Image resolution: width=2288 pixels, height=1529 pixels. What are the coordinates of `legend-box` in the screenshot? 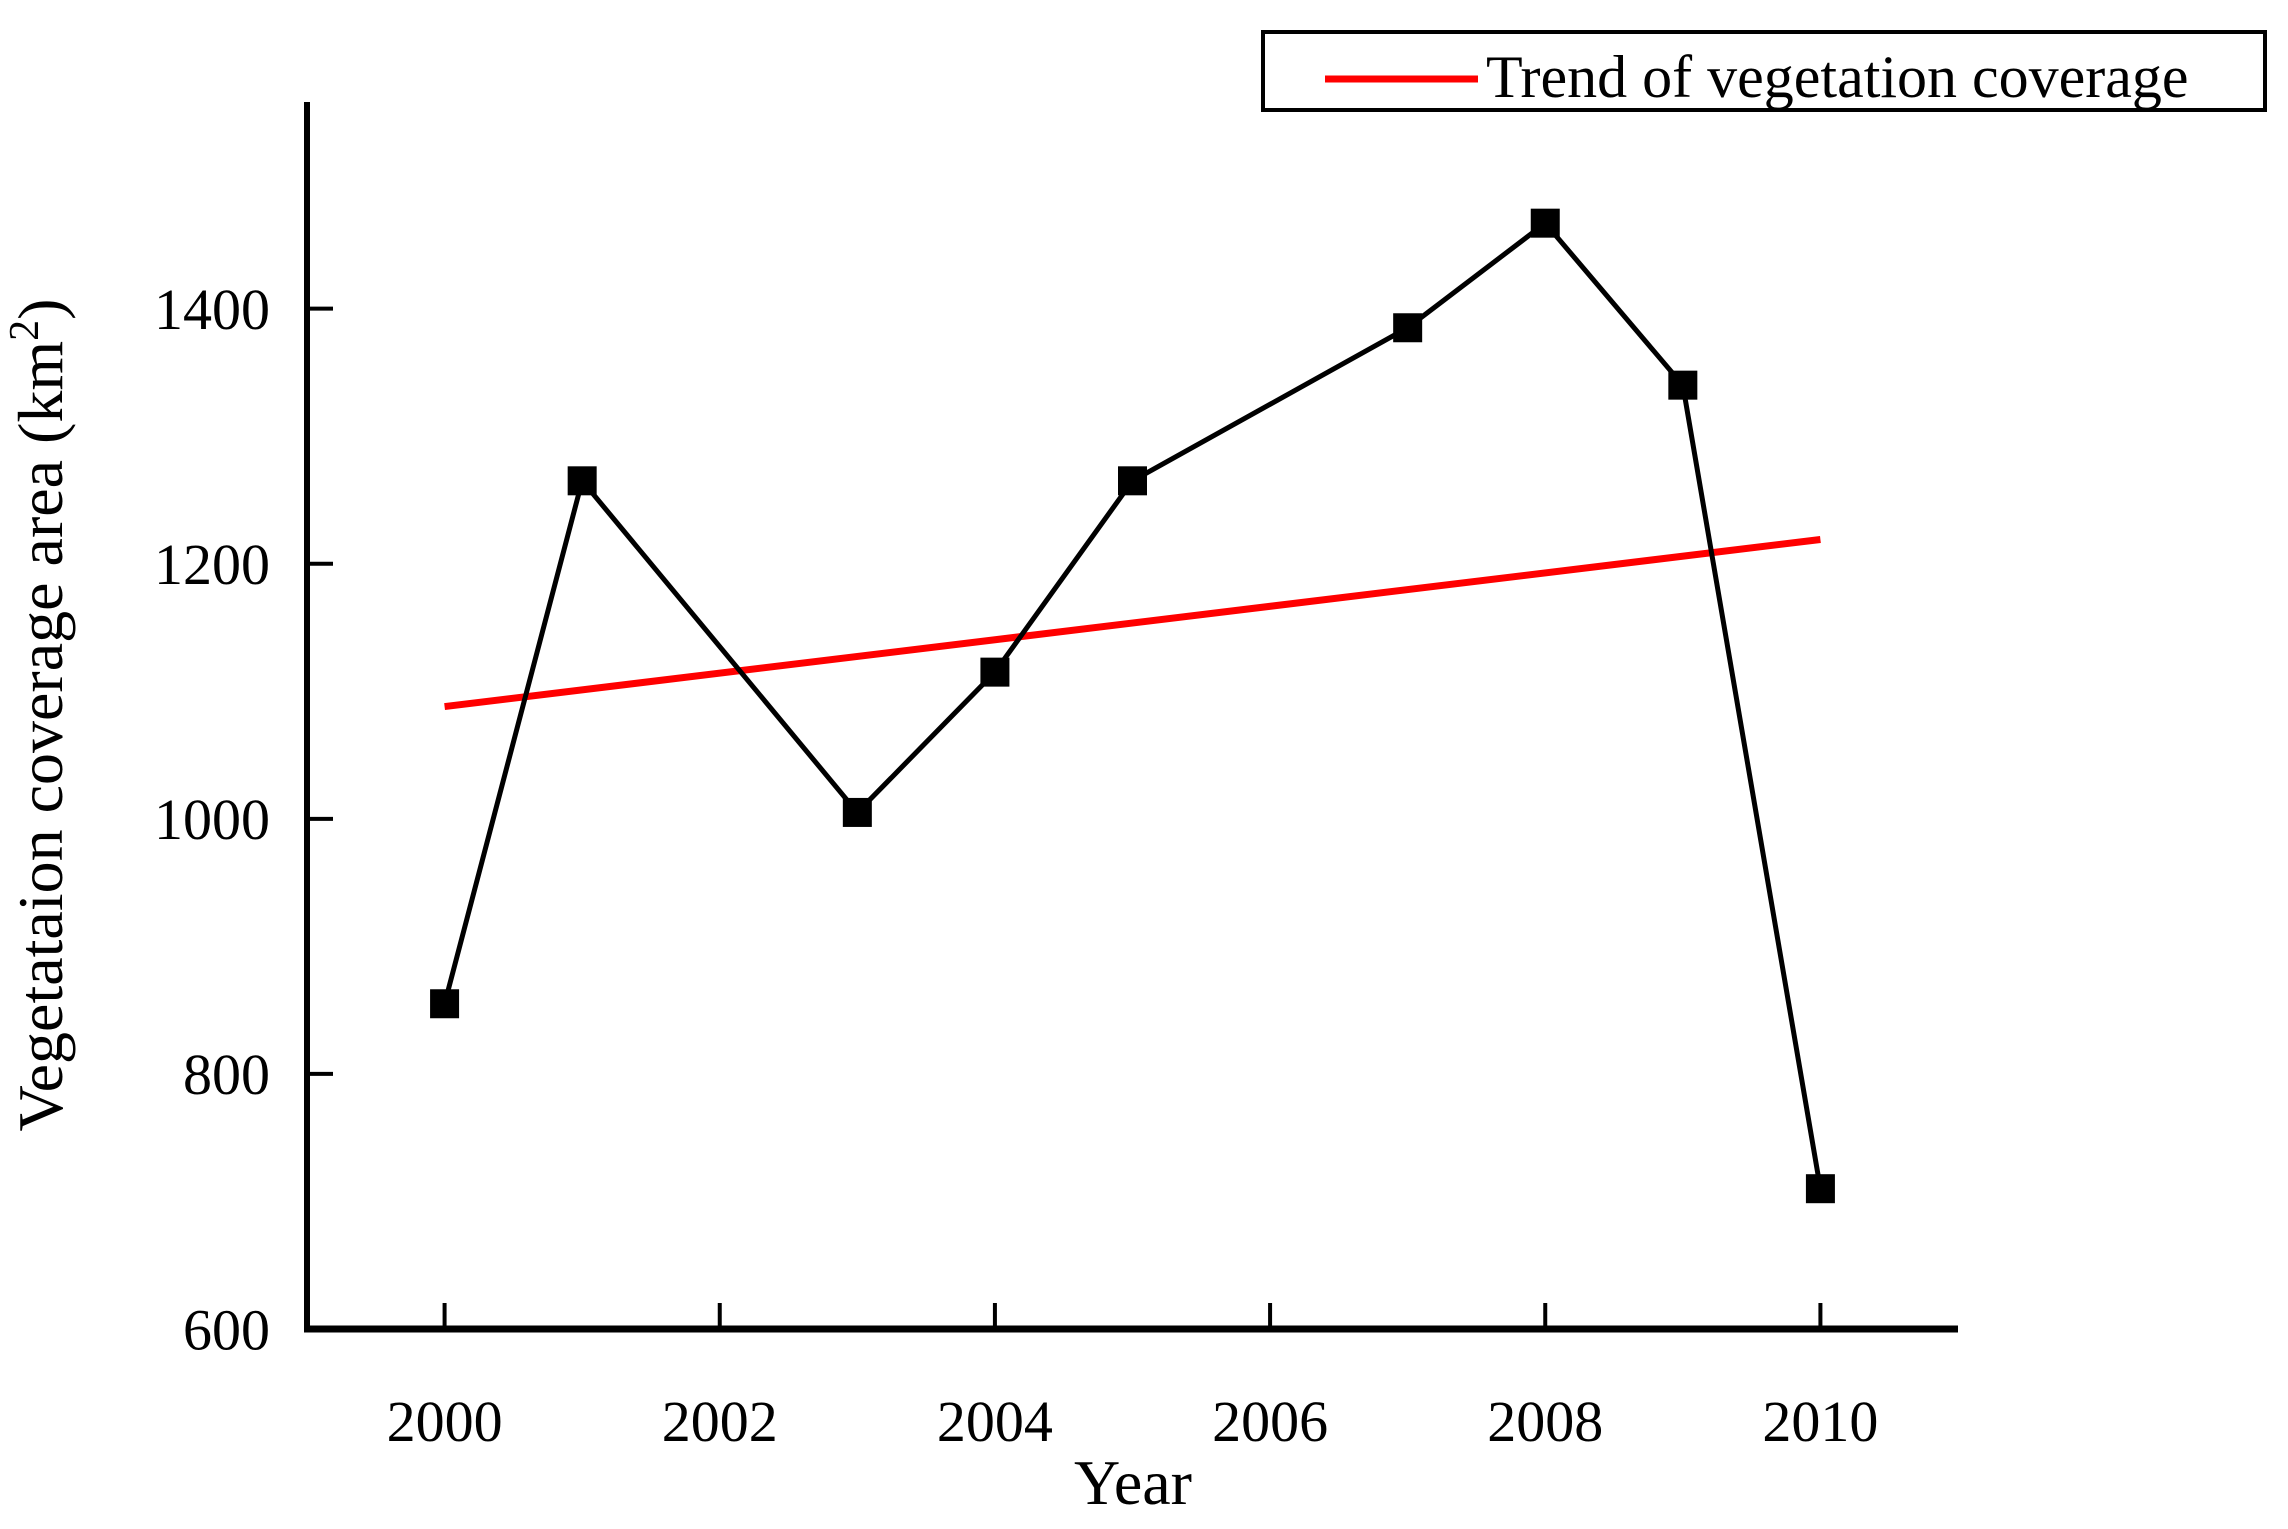 It's located at (1764, 71).